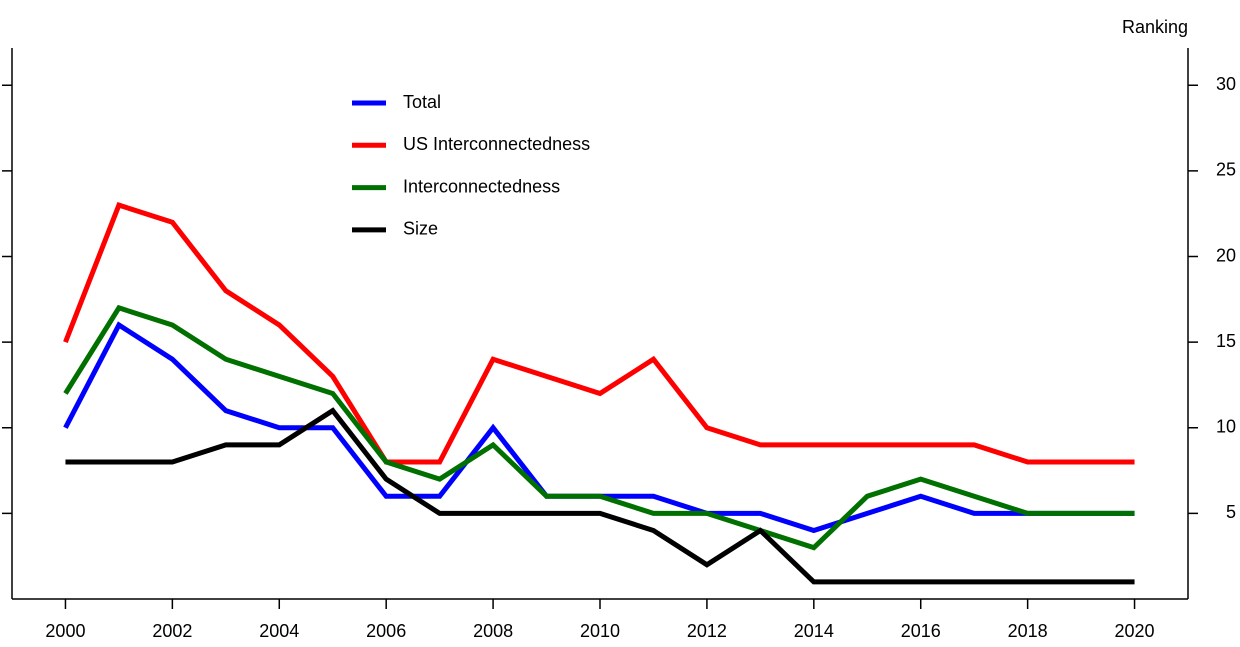 The image size is (1240, 647). What do you see at coordinates (172, 631) in the screenshot?
I see `x-tick-label: 2002` at bounding box center [172, 631].